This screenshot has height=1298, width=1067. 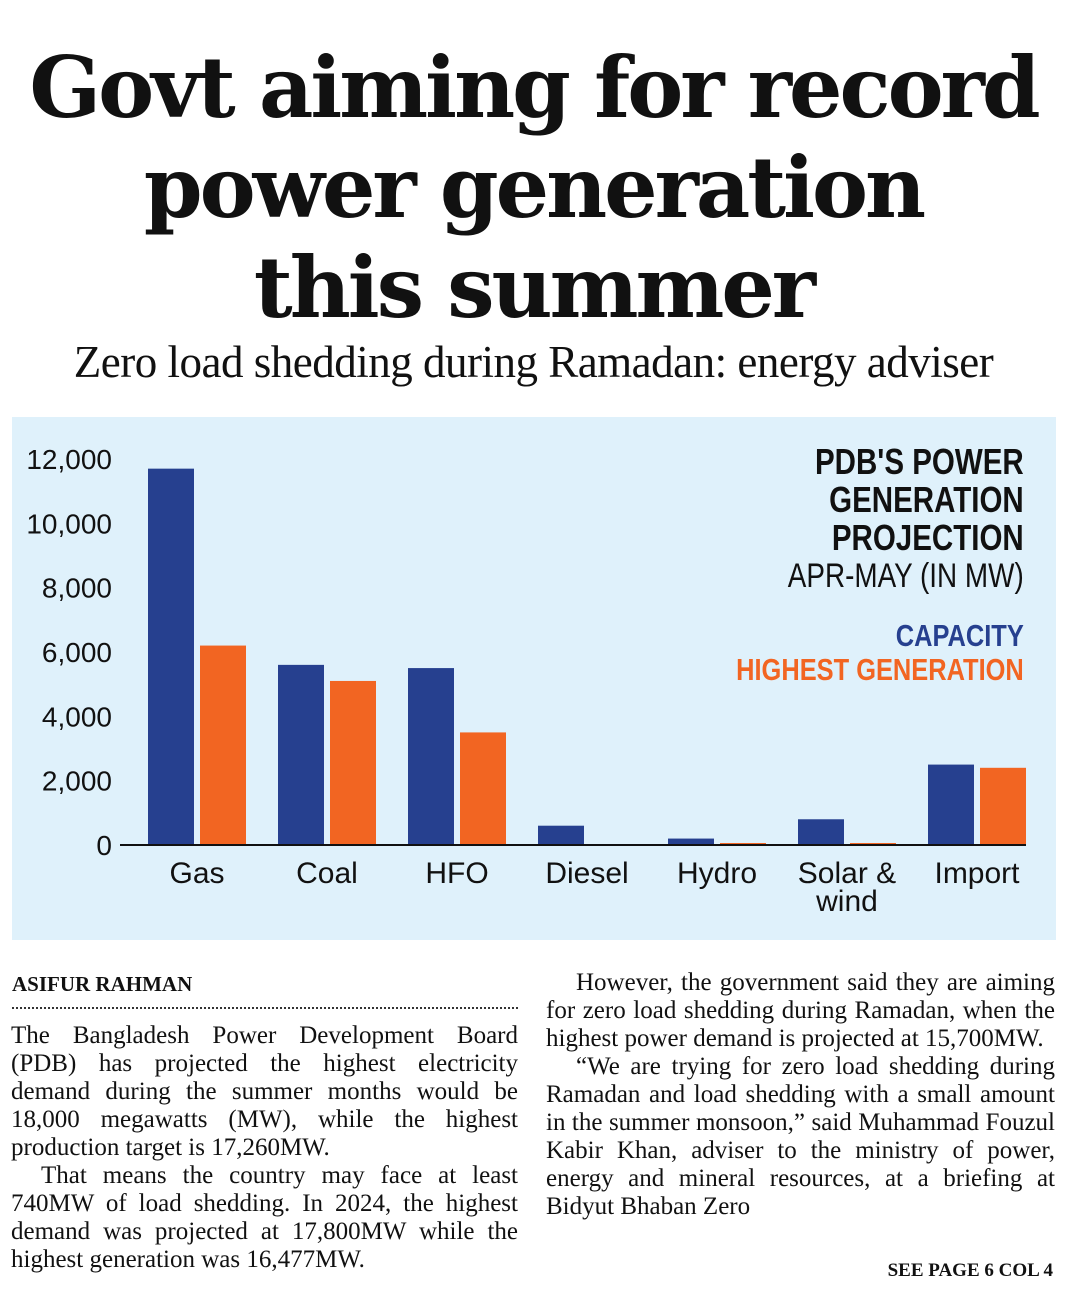 What do you see at coordinates (456, 873) in the screenshot?
I see `x-tick-label: HFO` at bounding box center [456, 873].